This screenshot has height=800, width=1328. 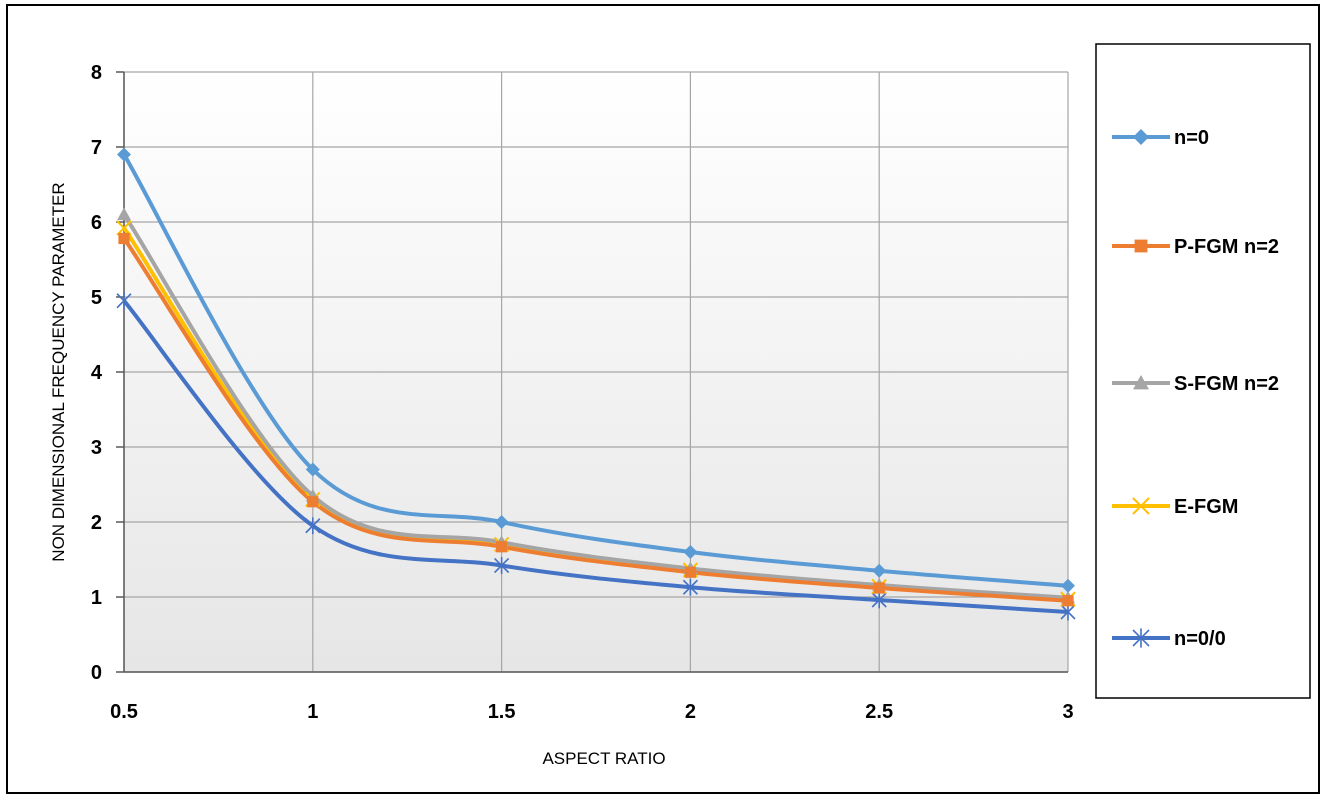 What do you see at coordinates (96, 598) in the screenshot?
I see `y-tick-label: 1` at bounding box center [96, 598].